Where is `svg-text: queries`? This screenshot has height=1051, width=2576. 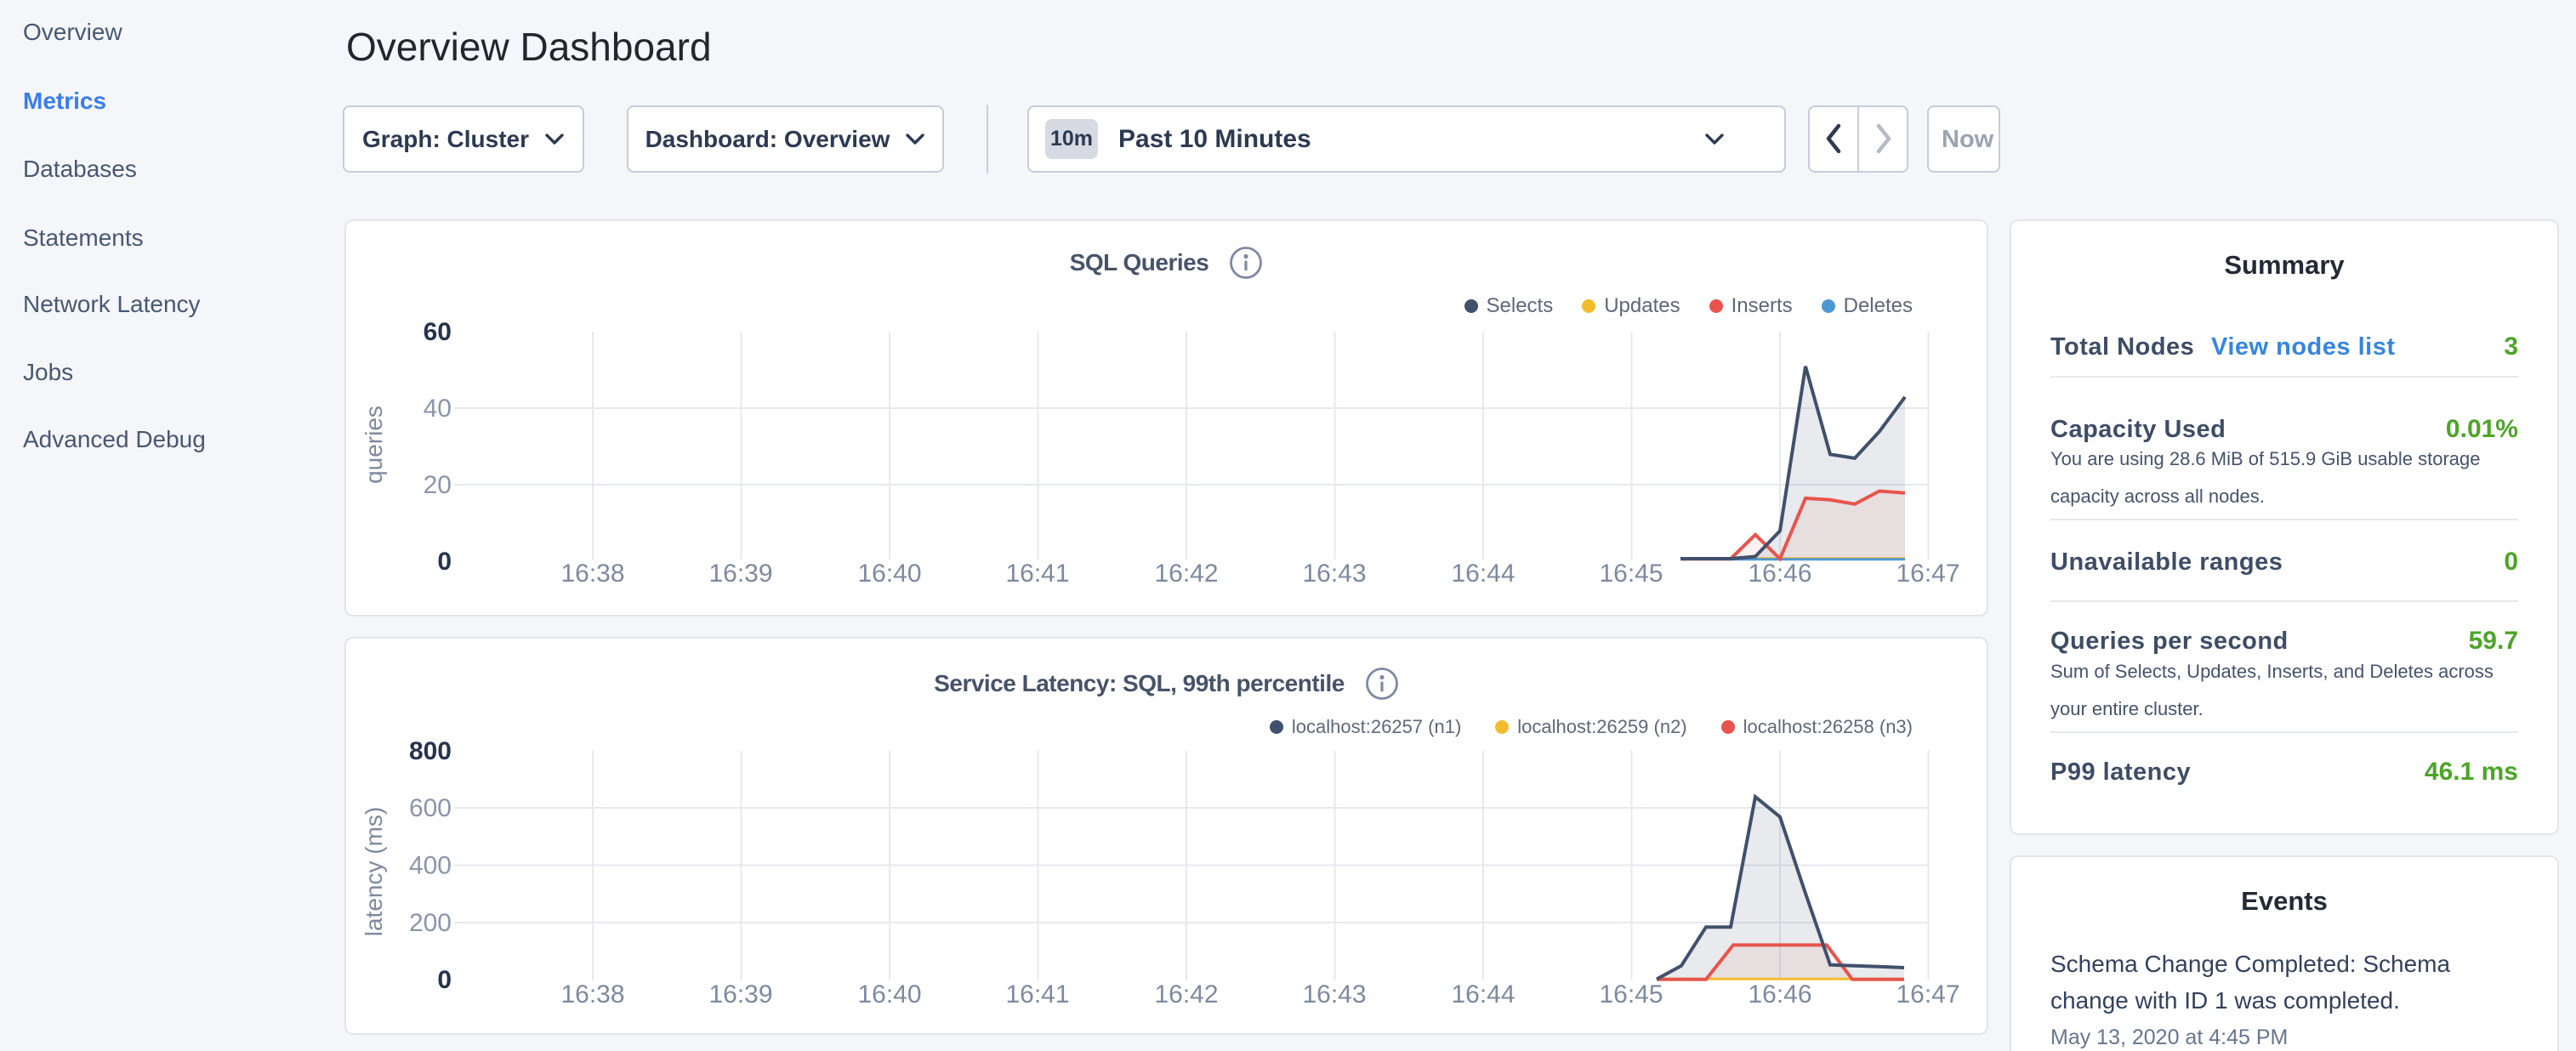
svg-text: queries is located at coordinates (374, 445).